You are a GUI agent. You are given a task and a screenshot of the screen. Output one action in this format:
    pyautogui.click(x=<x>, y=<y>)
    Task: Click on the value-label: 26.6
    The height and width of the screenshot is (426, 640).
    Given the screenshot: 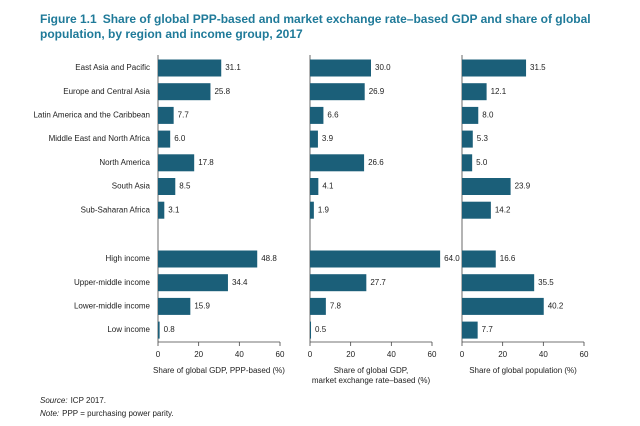 What is the action you would take?
    pyautogui.click(x=376, y=162)
    